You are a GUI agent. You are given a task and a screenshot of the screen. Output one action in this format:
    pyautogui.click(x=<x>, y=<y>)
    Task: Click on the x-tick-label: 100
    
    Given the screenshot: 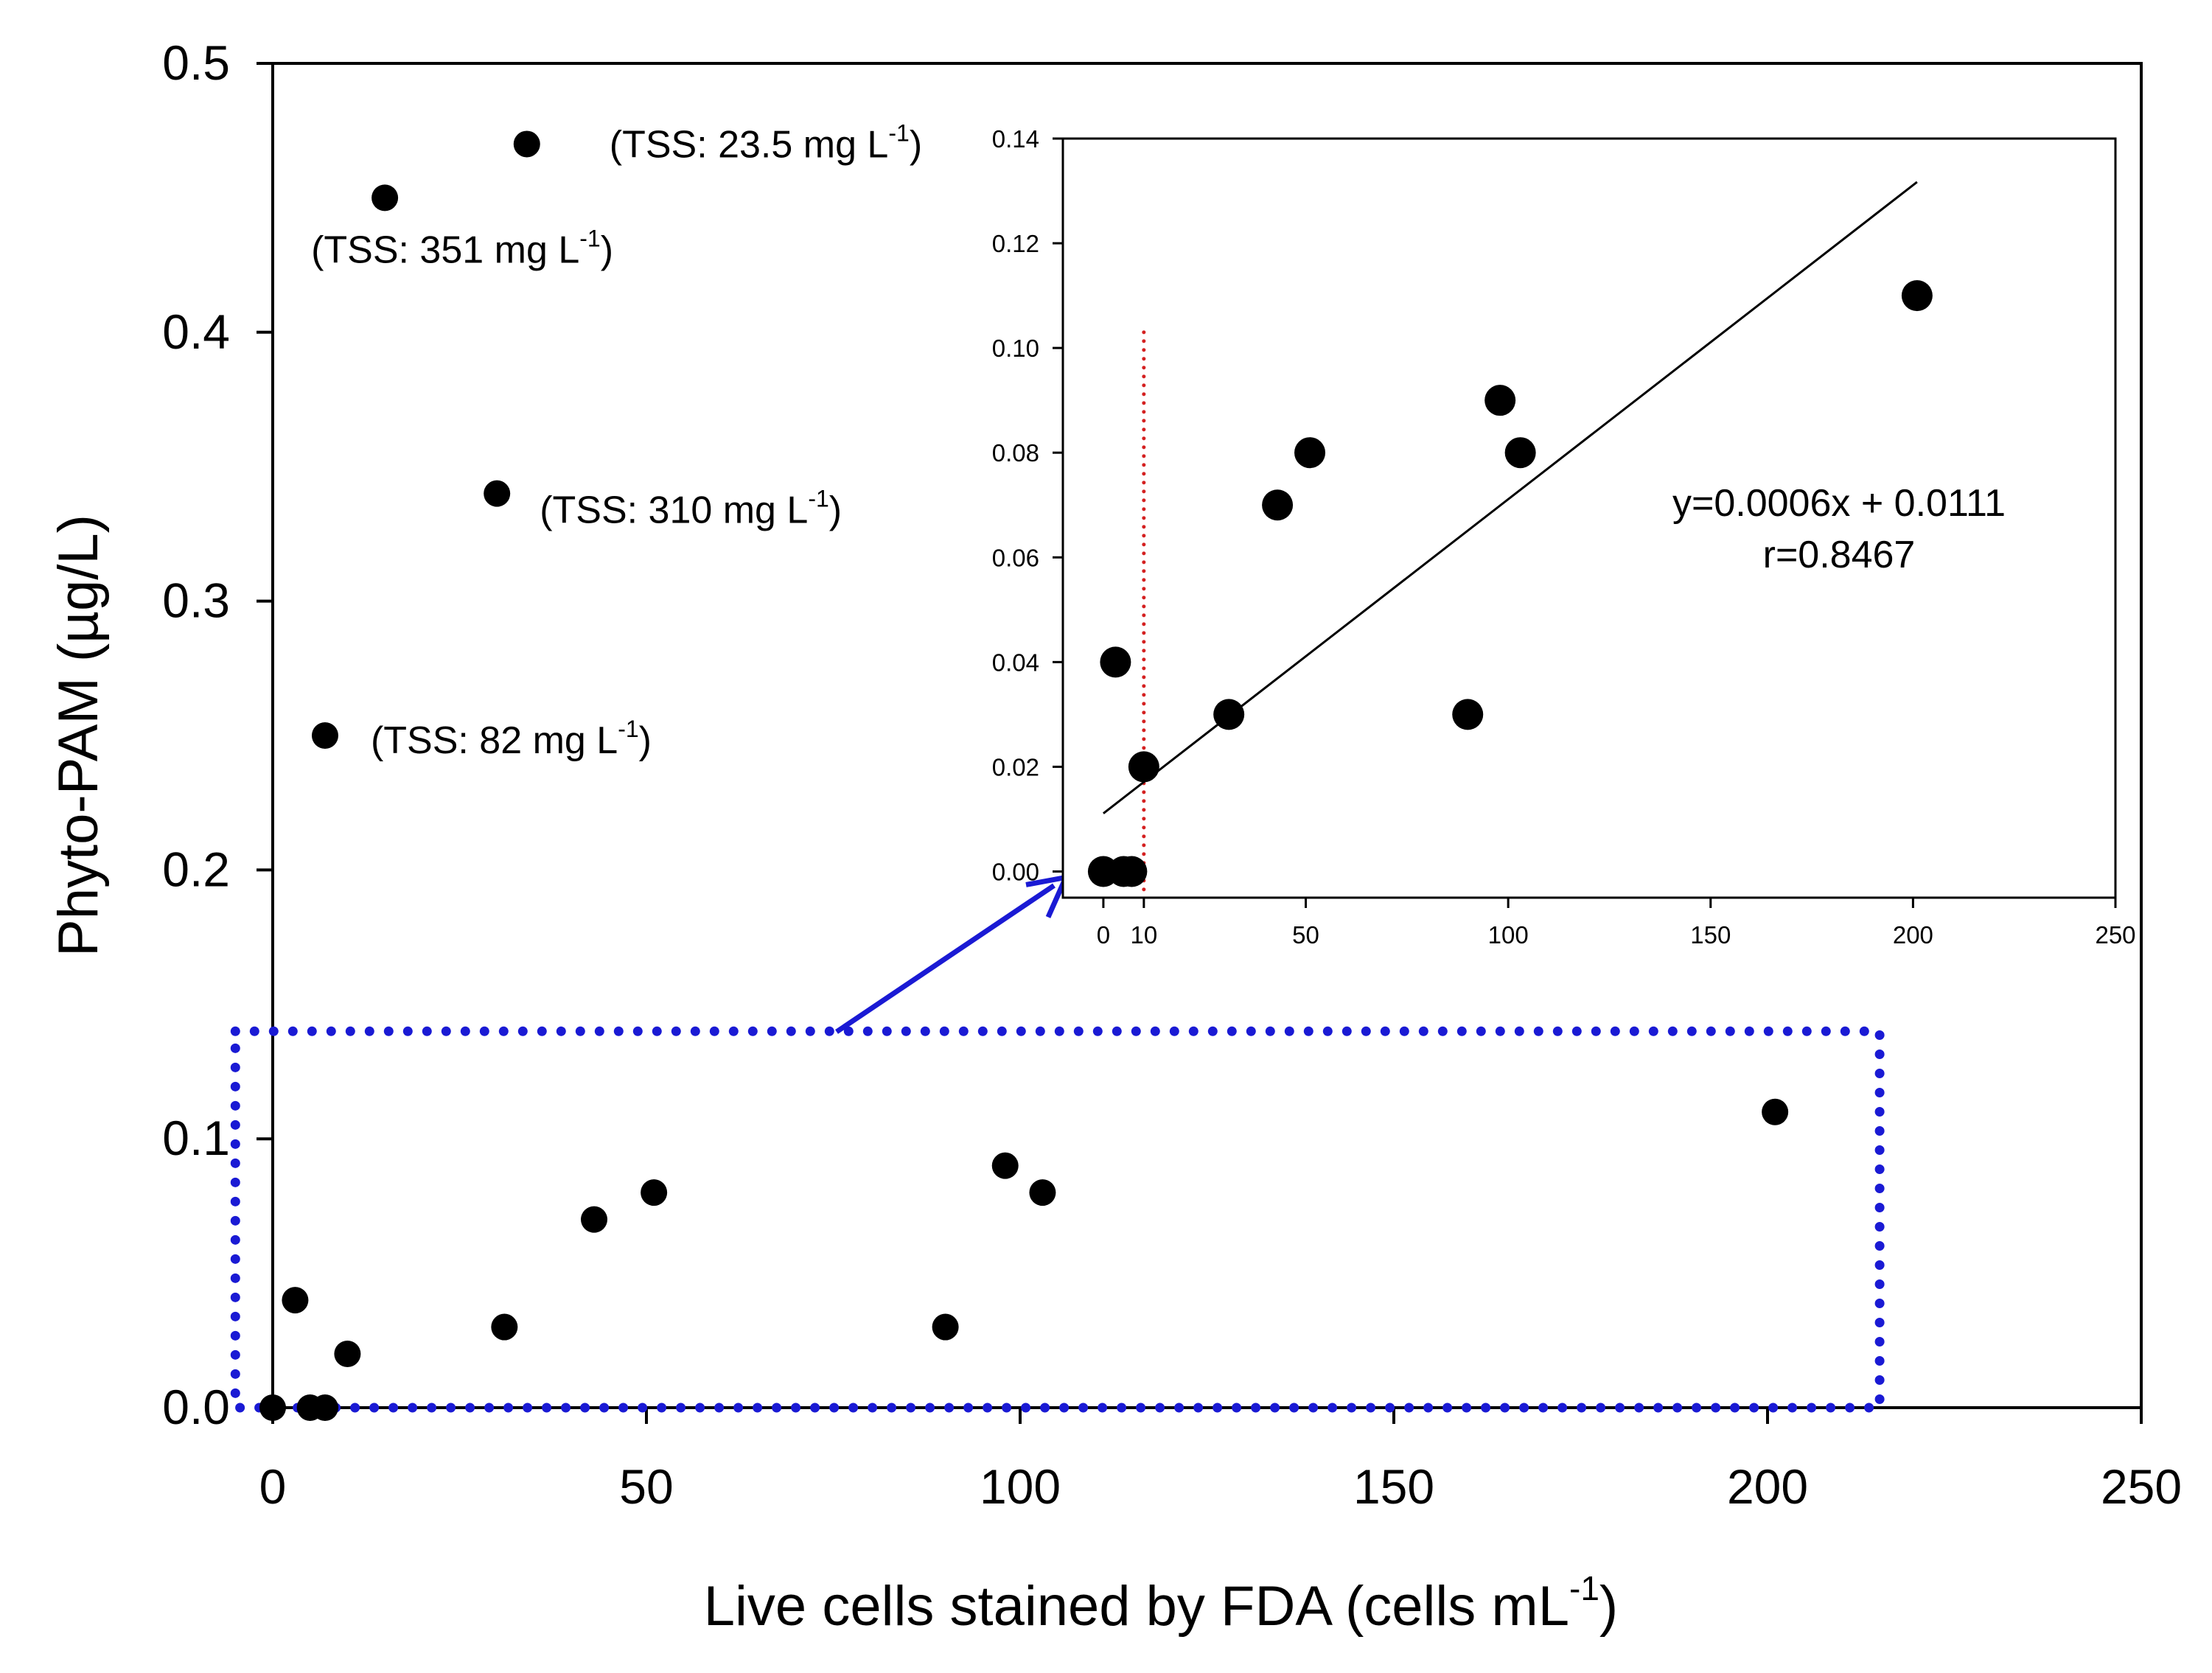 What is the action you would take?
    pyautogui.click(x=1020, y=1486)
    